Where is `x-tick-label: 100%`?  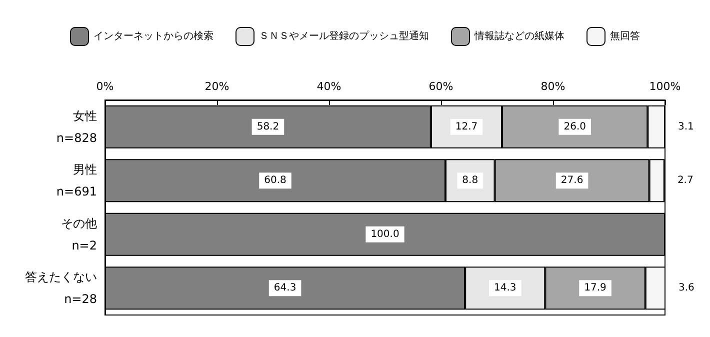 x-tick-label: 100% is located at coordinates (665, 86).